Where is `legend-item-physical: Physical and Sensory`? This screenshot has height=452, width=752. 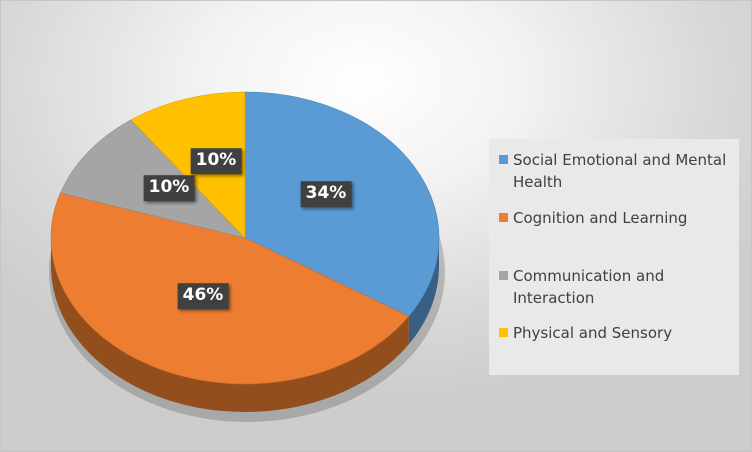
legend-item-physical: Physical and Sensory is located at coordinates (615, 333).